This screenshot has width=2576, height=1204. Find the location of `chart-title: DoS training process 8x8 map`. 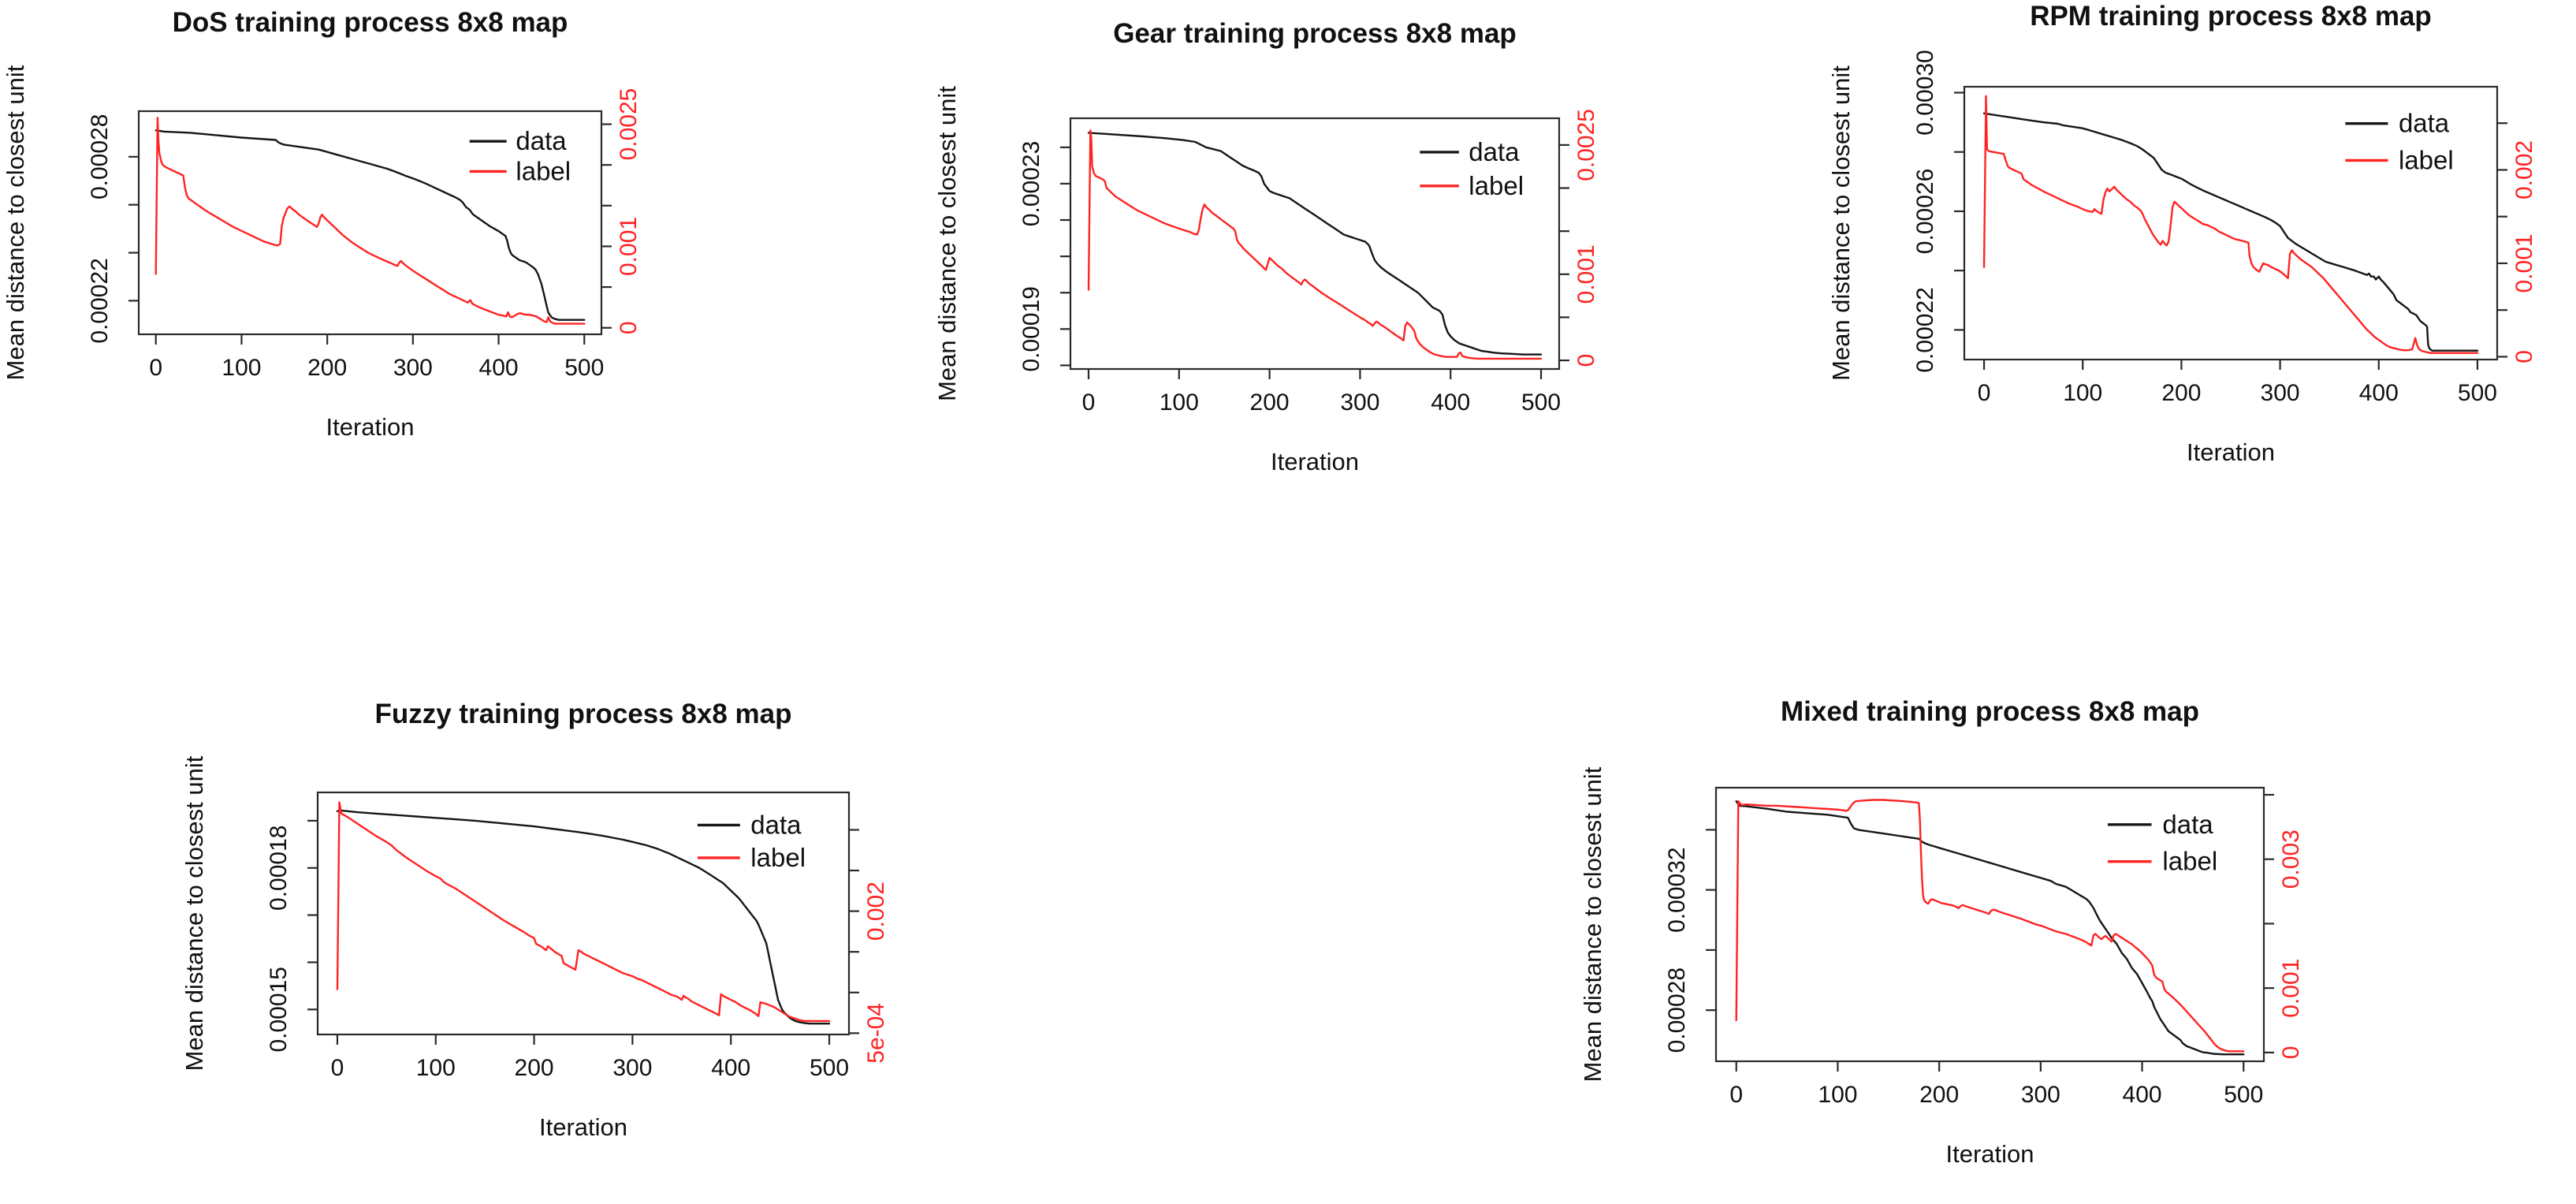

chart-title: DoS training process 8x8 map is located at coordinates (370, 23).